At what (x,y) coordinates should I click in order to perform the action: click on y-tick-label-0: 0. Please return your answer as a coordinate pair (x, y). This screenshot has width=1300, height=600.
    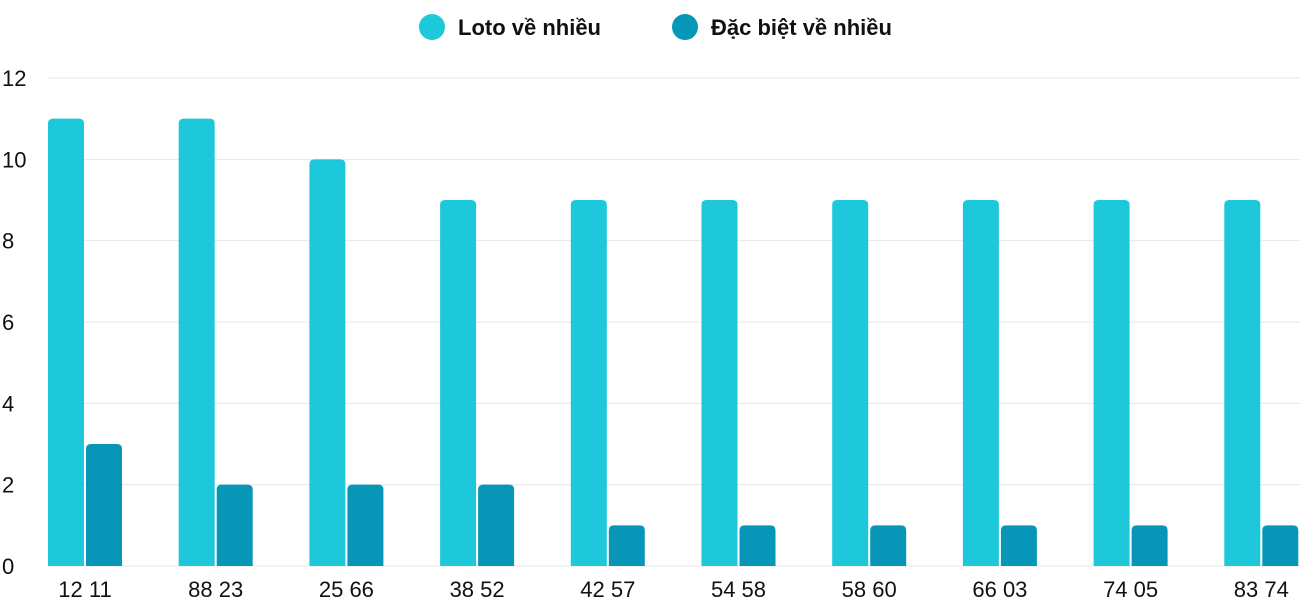
    Looking at the image, I should click on (8, 566).